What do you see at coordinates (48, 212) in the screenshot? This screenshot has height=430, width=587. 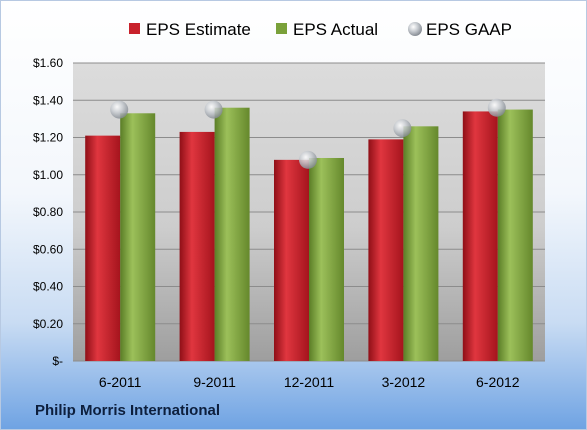 I see `y-tick-label: $0.80` at bounding box center [48, 212].